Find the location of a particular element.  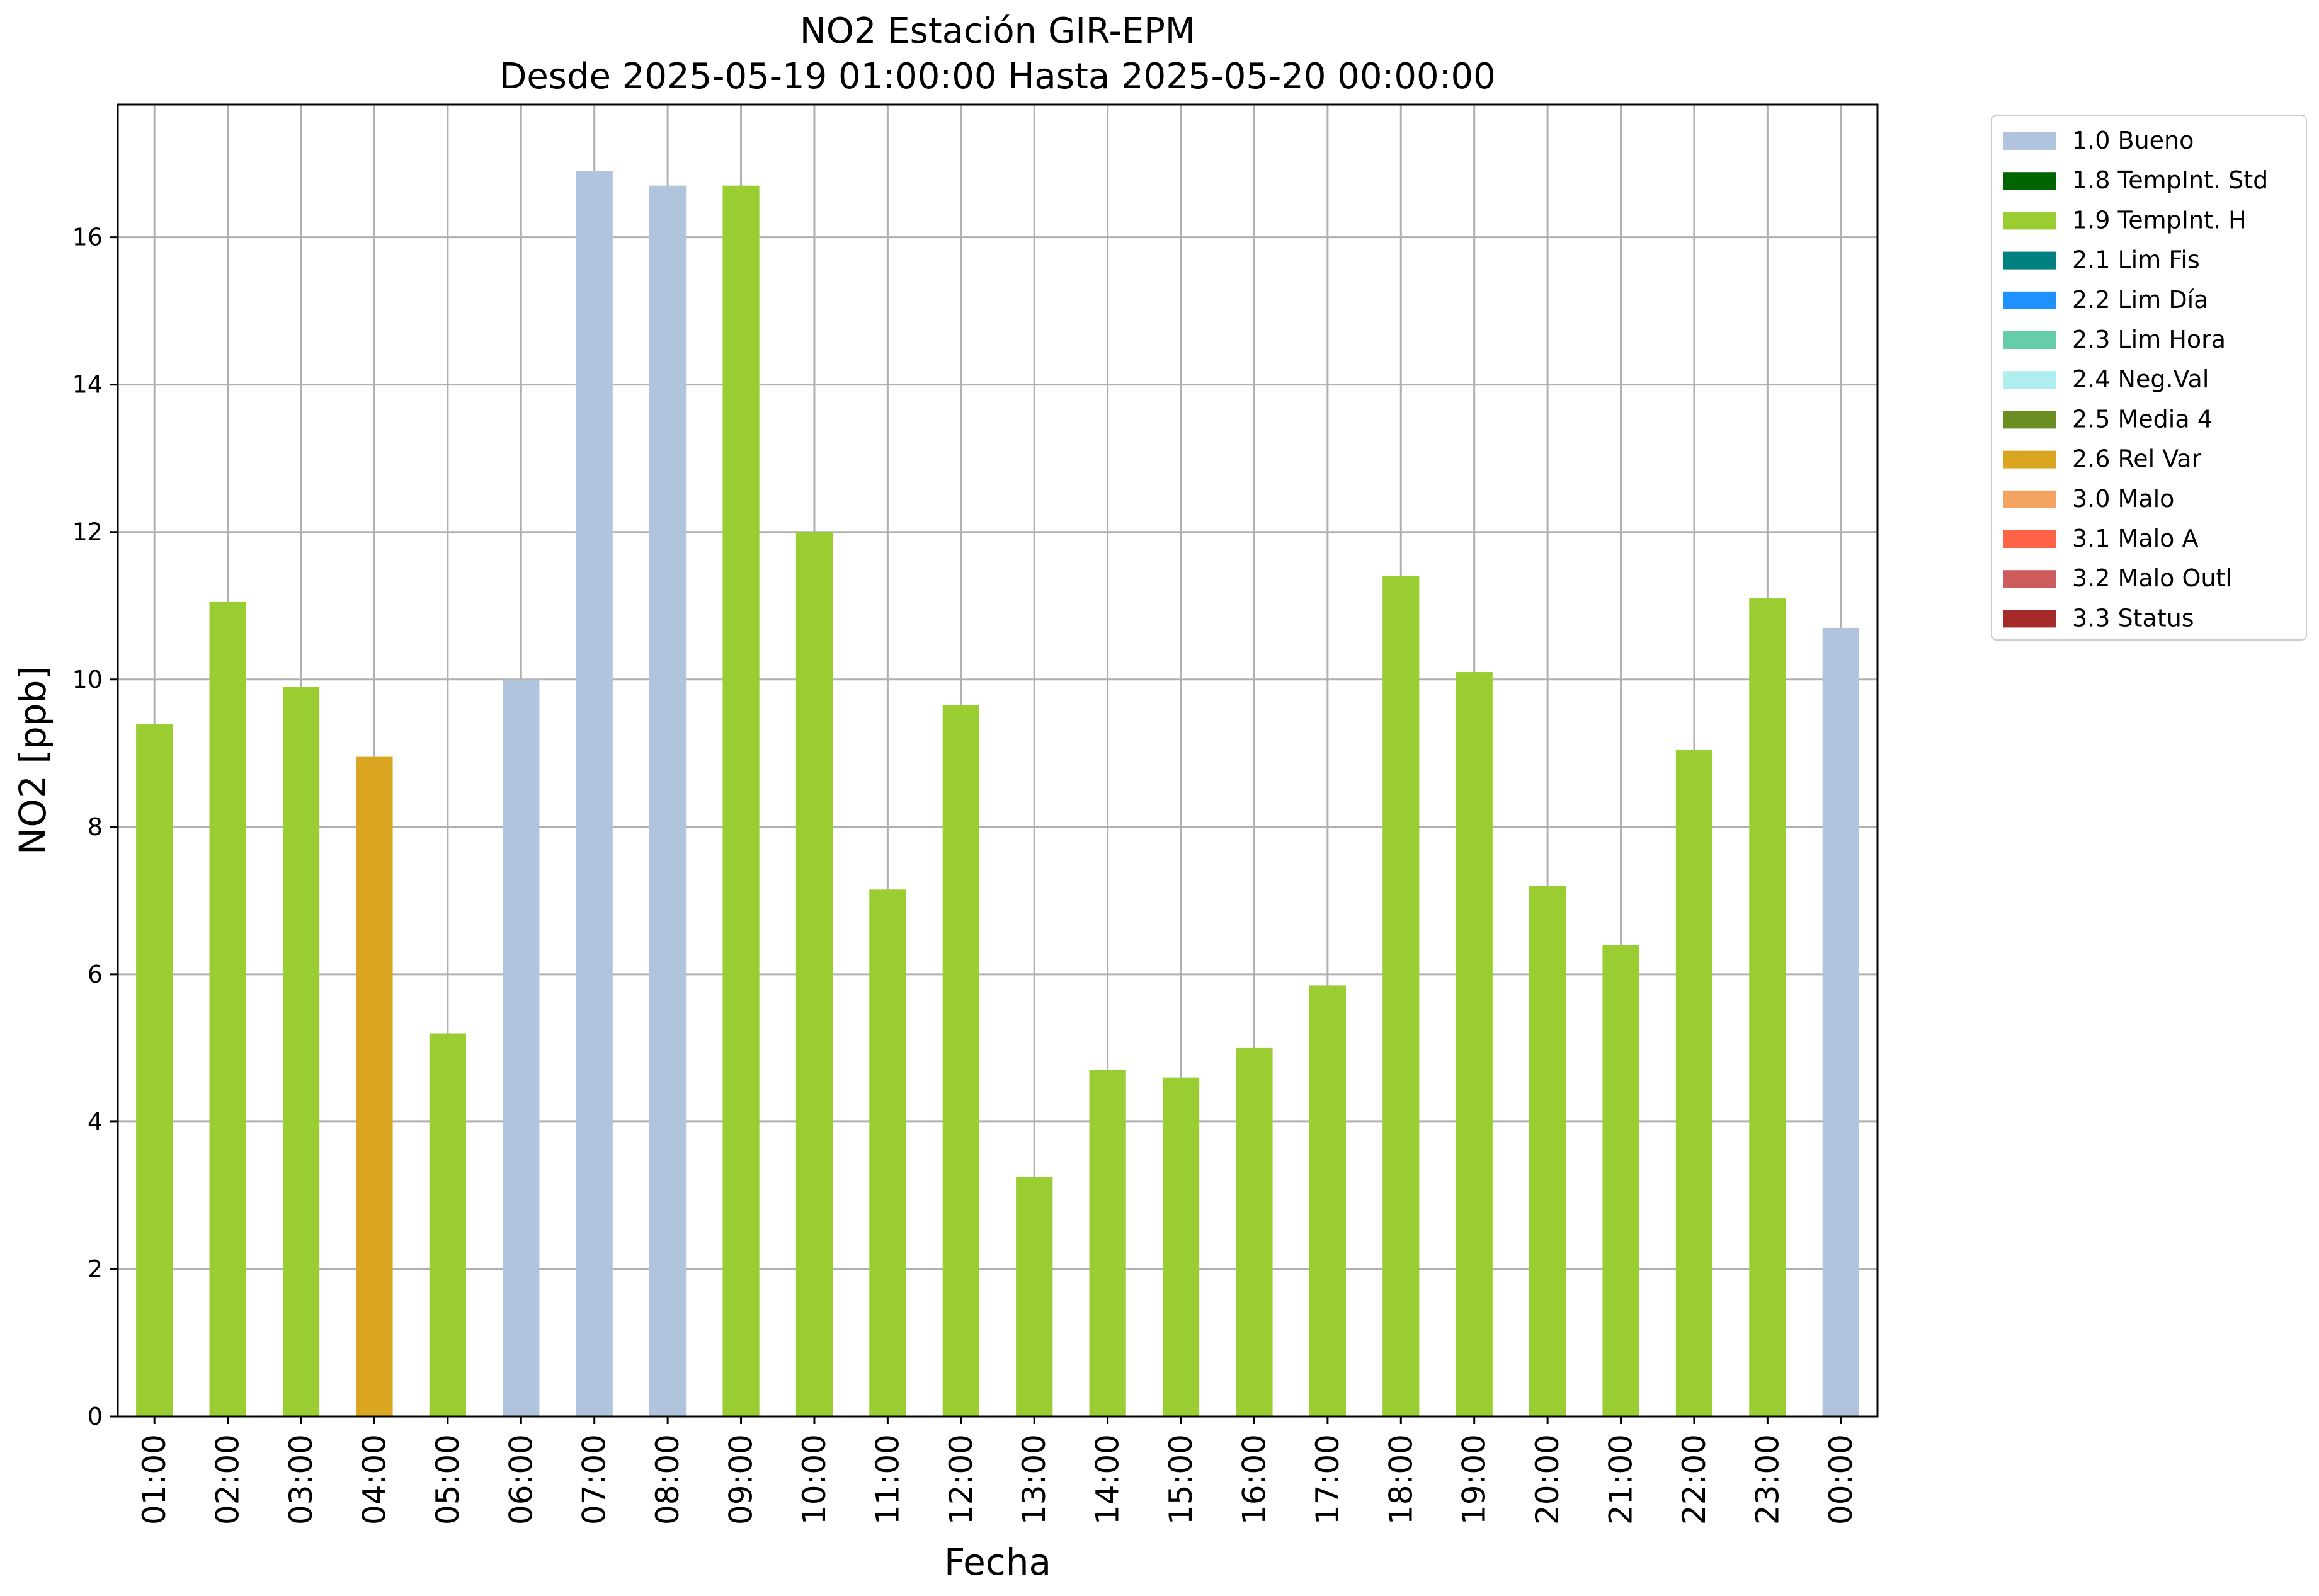

x-tick-label: 02:00 is located at coordinates (228, 1479).